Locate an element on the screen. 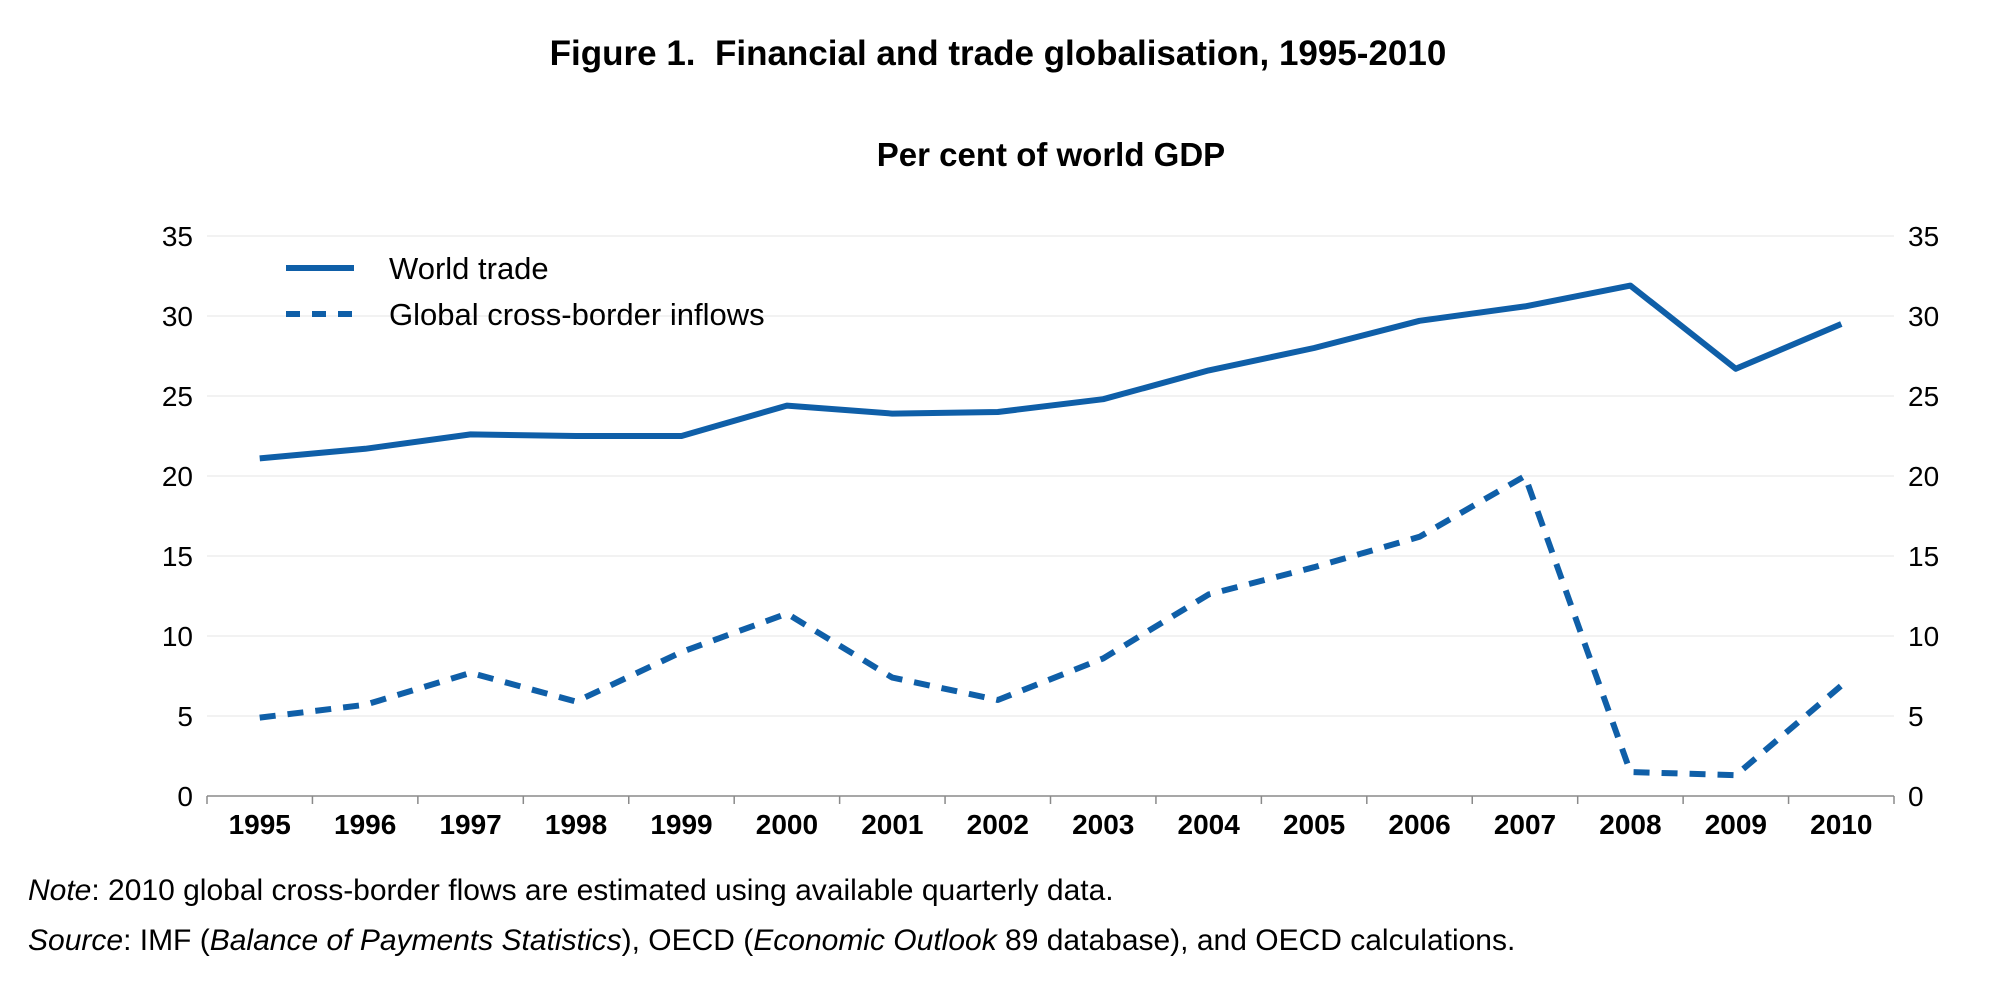 Image resolution: width=1996 pixels, height=984 pixels. y-tick-label-right: 25 is located at coordinates (1923, 396).